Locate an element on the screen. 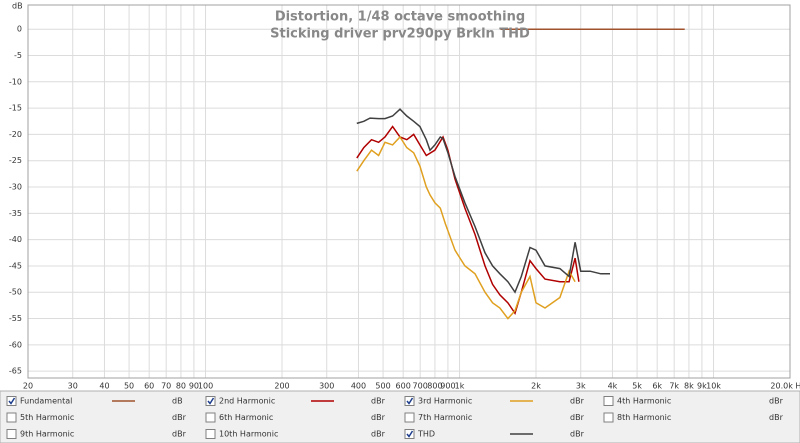 This screenshot has height=443, width=800. legend-label: Fundamental is located at coordinates (46, 401).